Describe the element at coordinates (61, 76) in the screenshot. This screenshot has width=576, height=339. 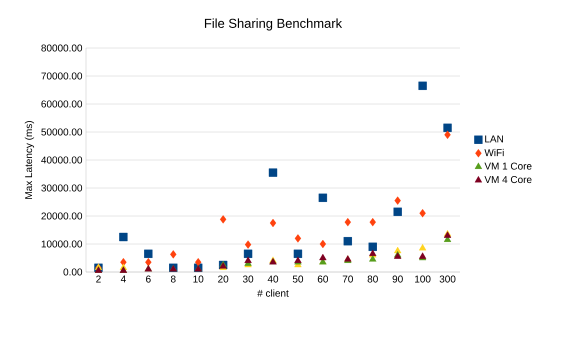
I see `y-tick-label: 70000.00` at that location.